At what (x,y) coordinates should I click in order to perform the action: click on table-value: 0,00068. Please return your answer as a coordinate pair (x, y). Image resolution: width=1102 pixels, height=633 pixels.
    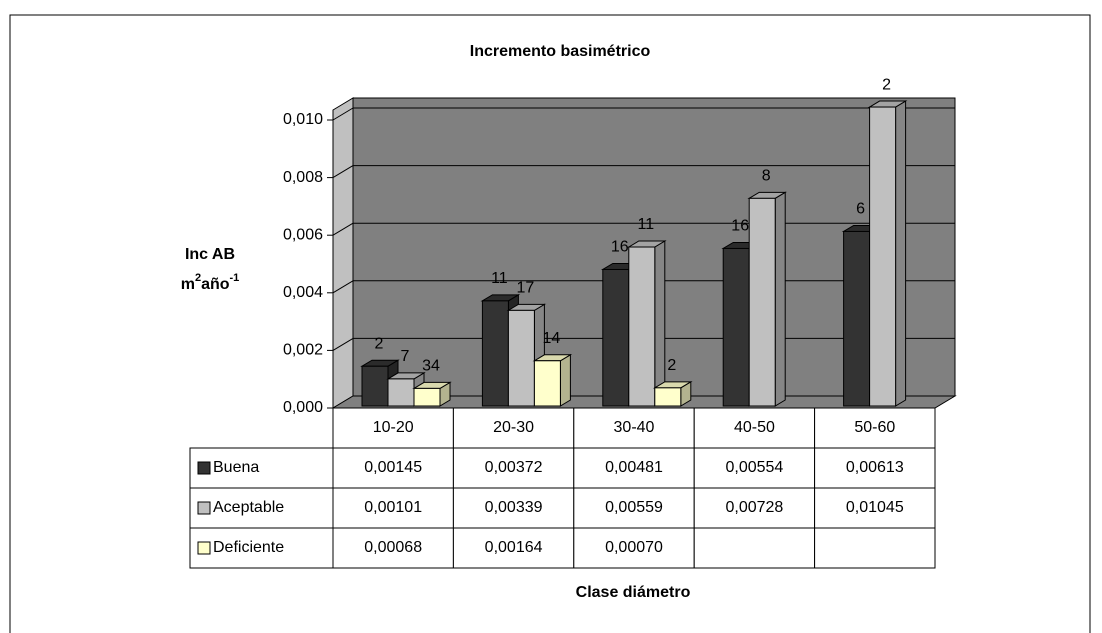
    Looking at the image, I should click on (393, 547).